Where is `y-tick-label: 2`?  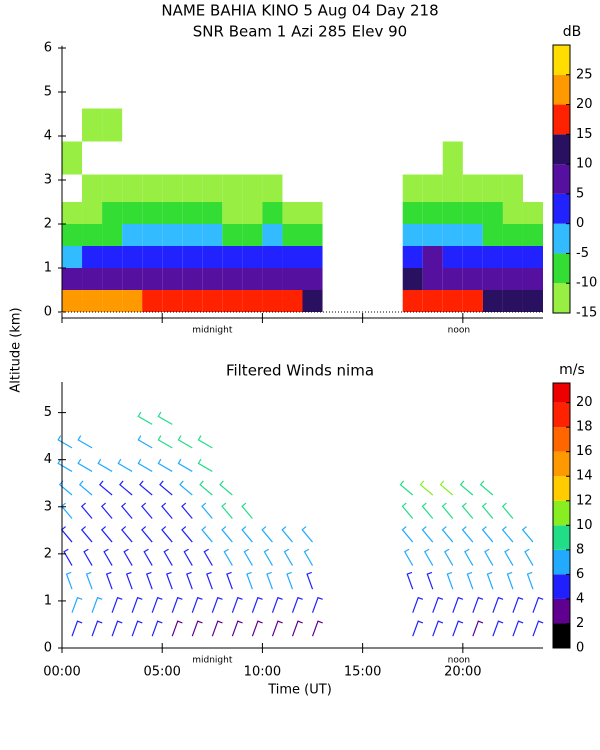
y-tick-label: 2 is located at coordinates (48, 553).